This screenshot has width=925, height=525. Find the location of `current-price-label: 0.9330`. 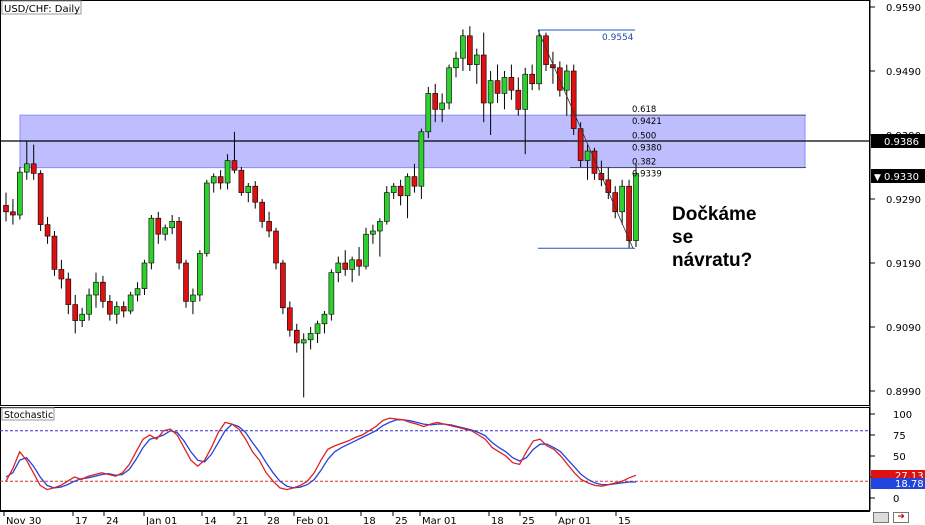

current-price-label: 0.9330 is located at coordinates (901, 177).